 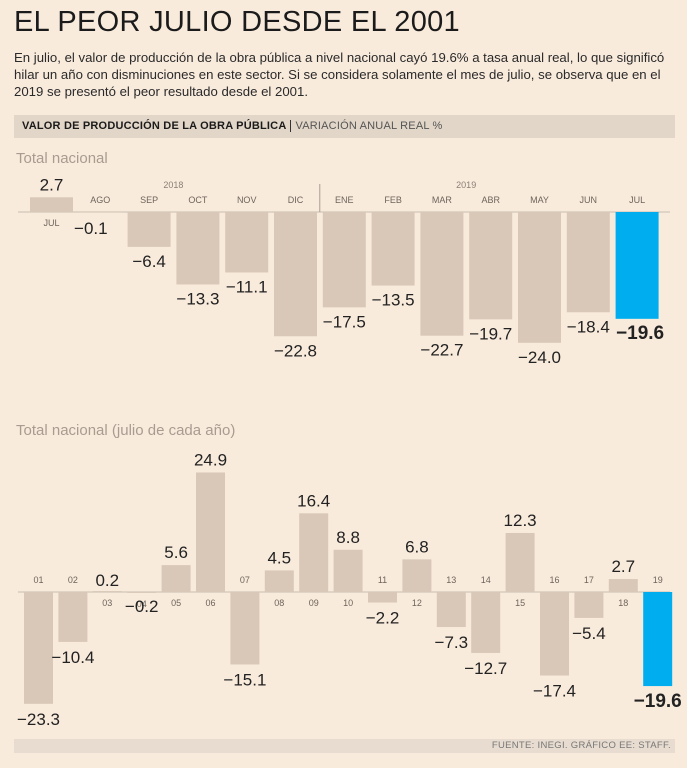 What do you see at coordinates (658, 580) in the screenshot?
I see `category-label: 19` at bounding box center [658, 580].